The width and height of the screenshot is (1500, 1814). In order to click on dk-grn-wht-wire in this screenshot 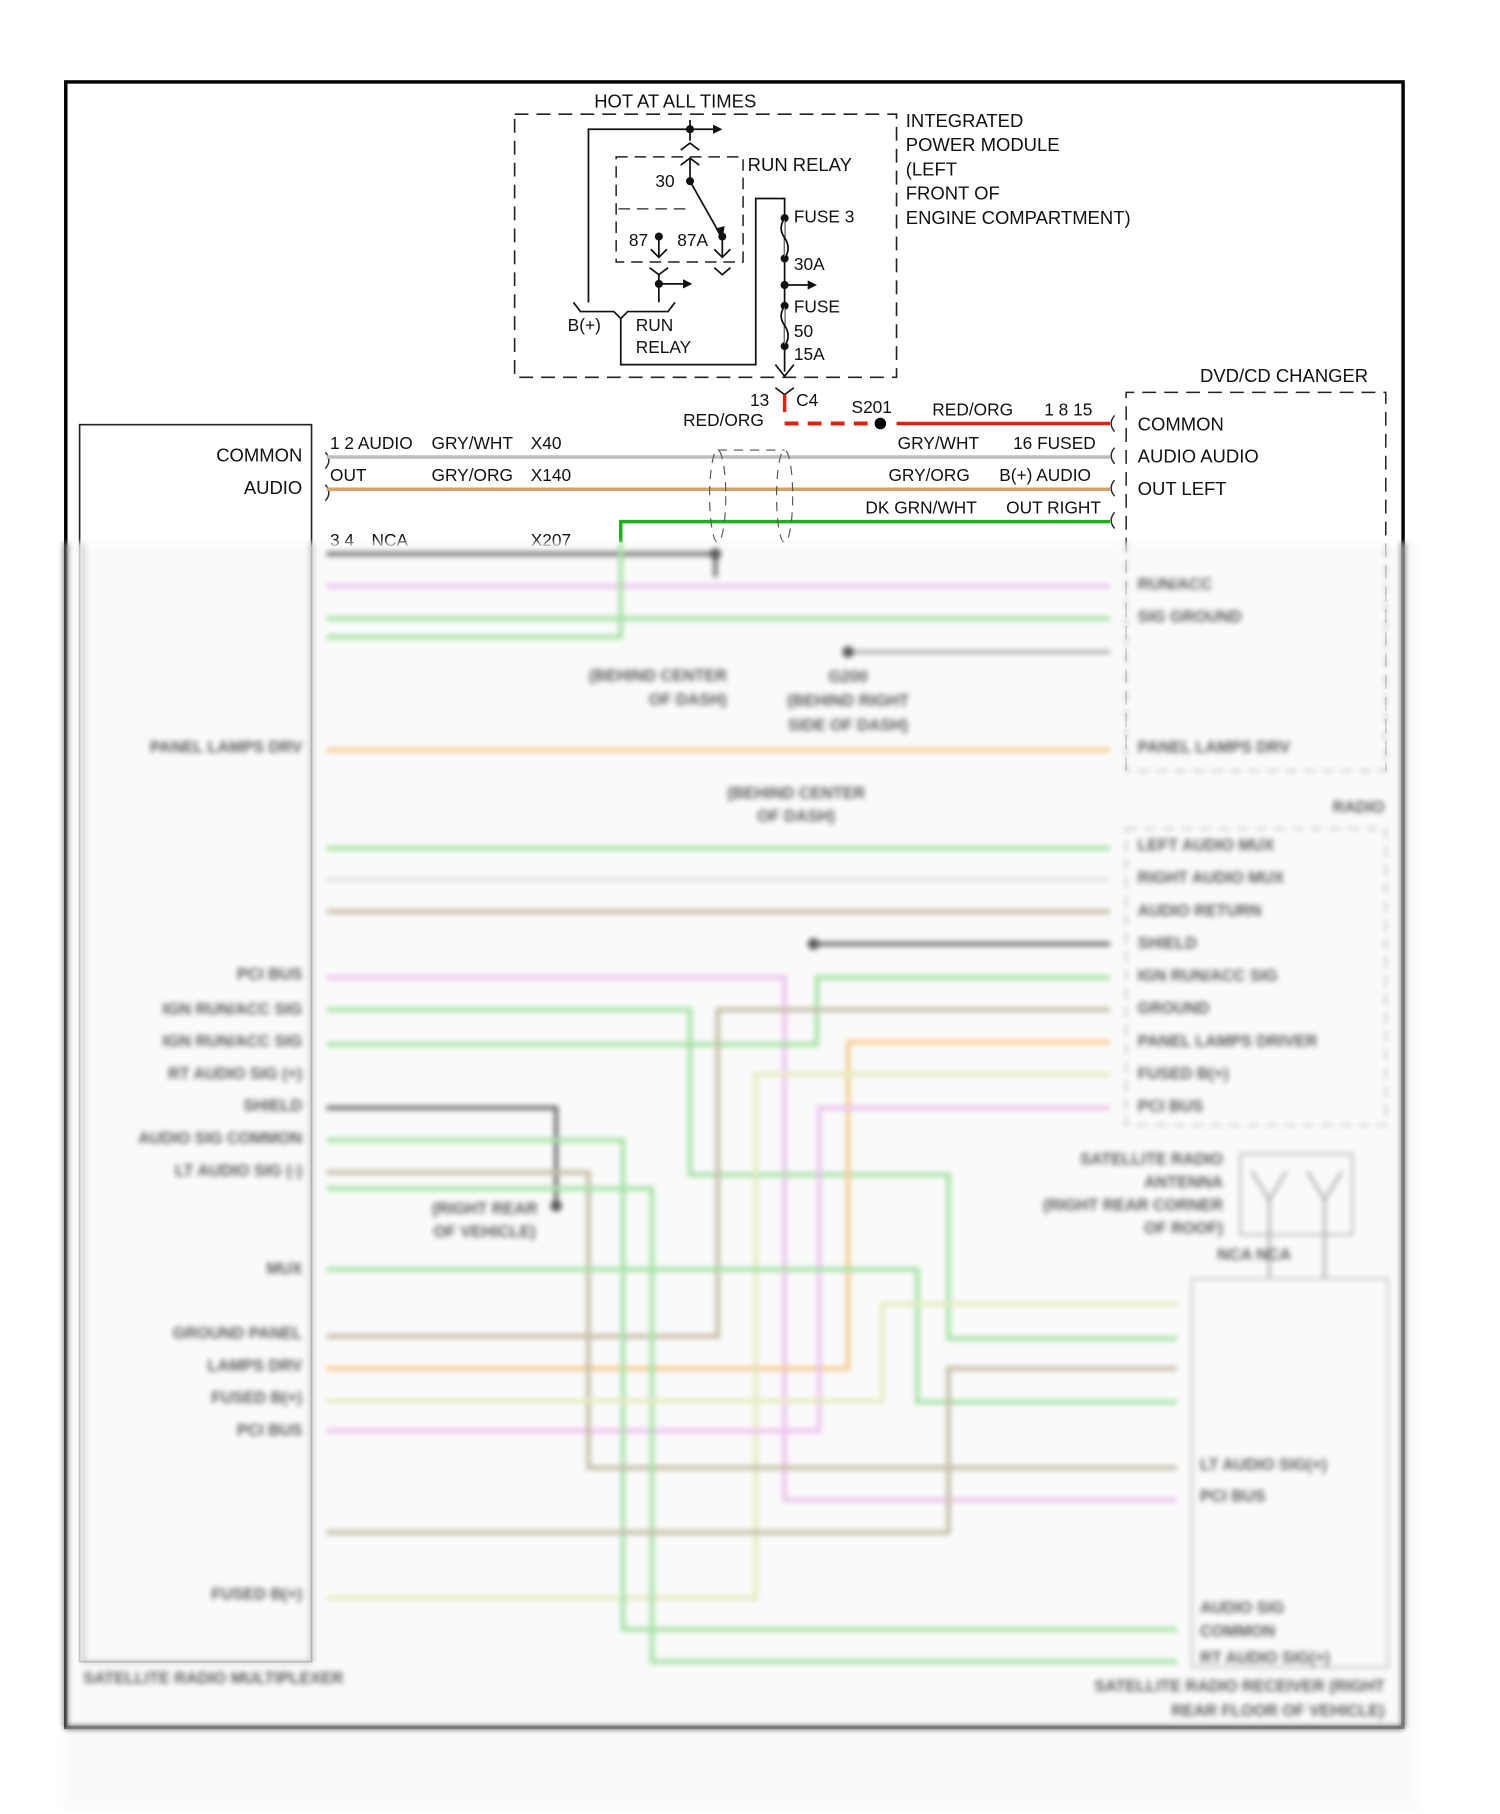, I will do `click(864, 531)`.